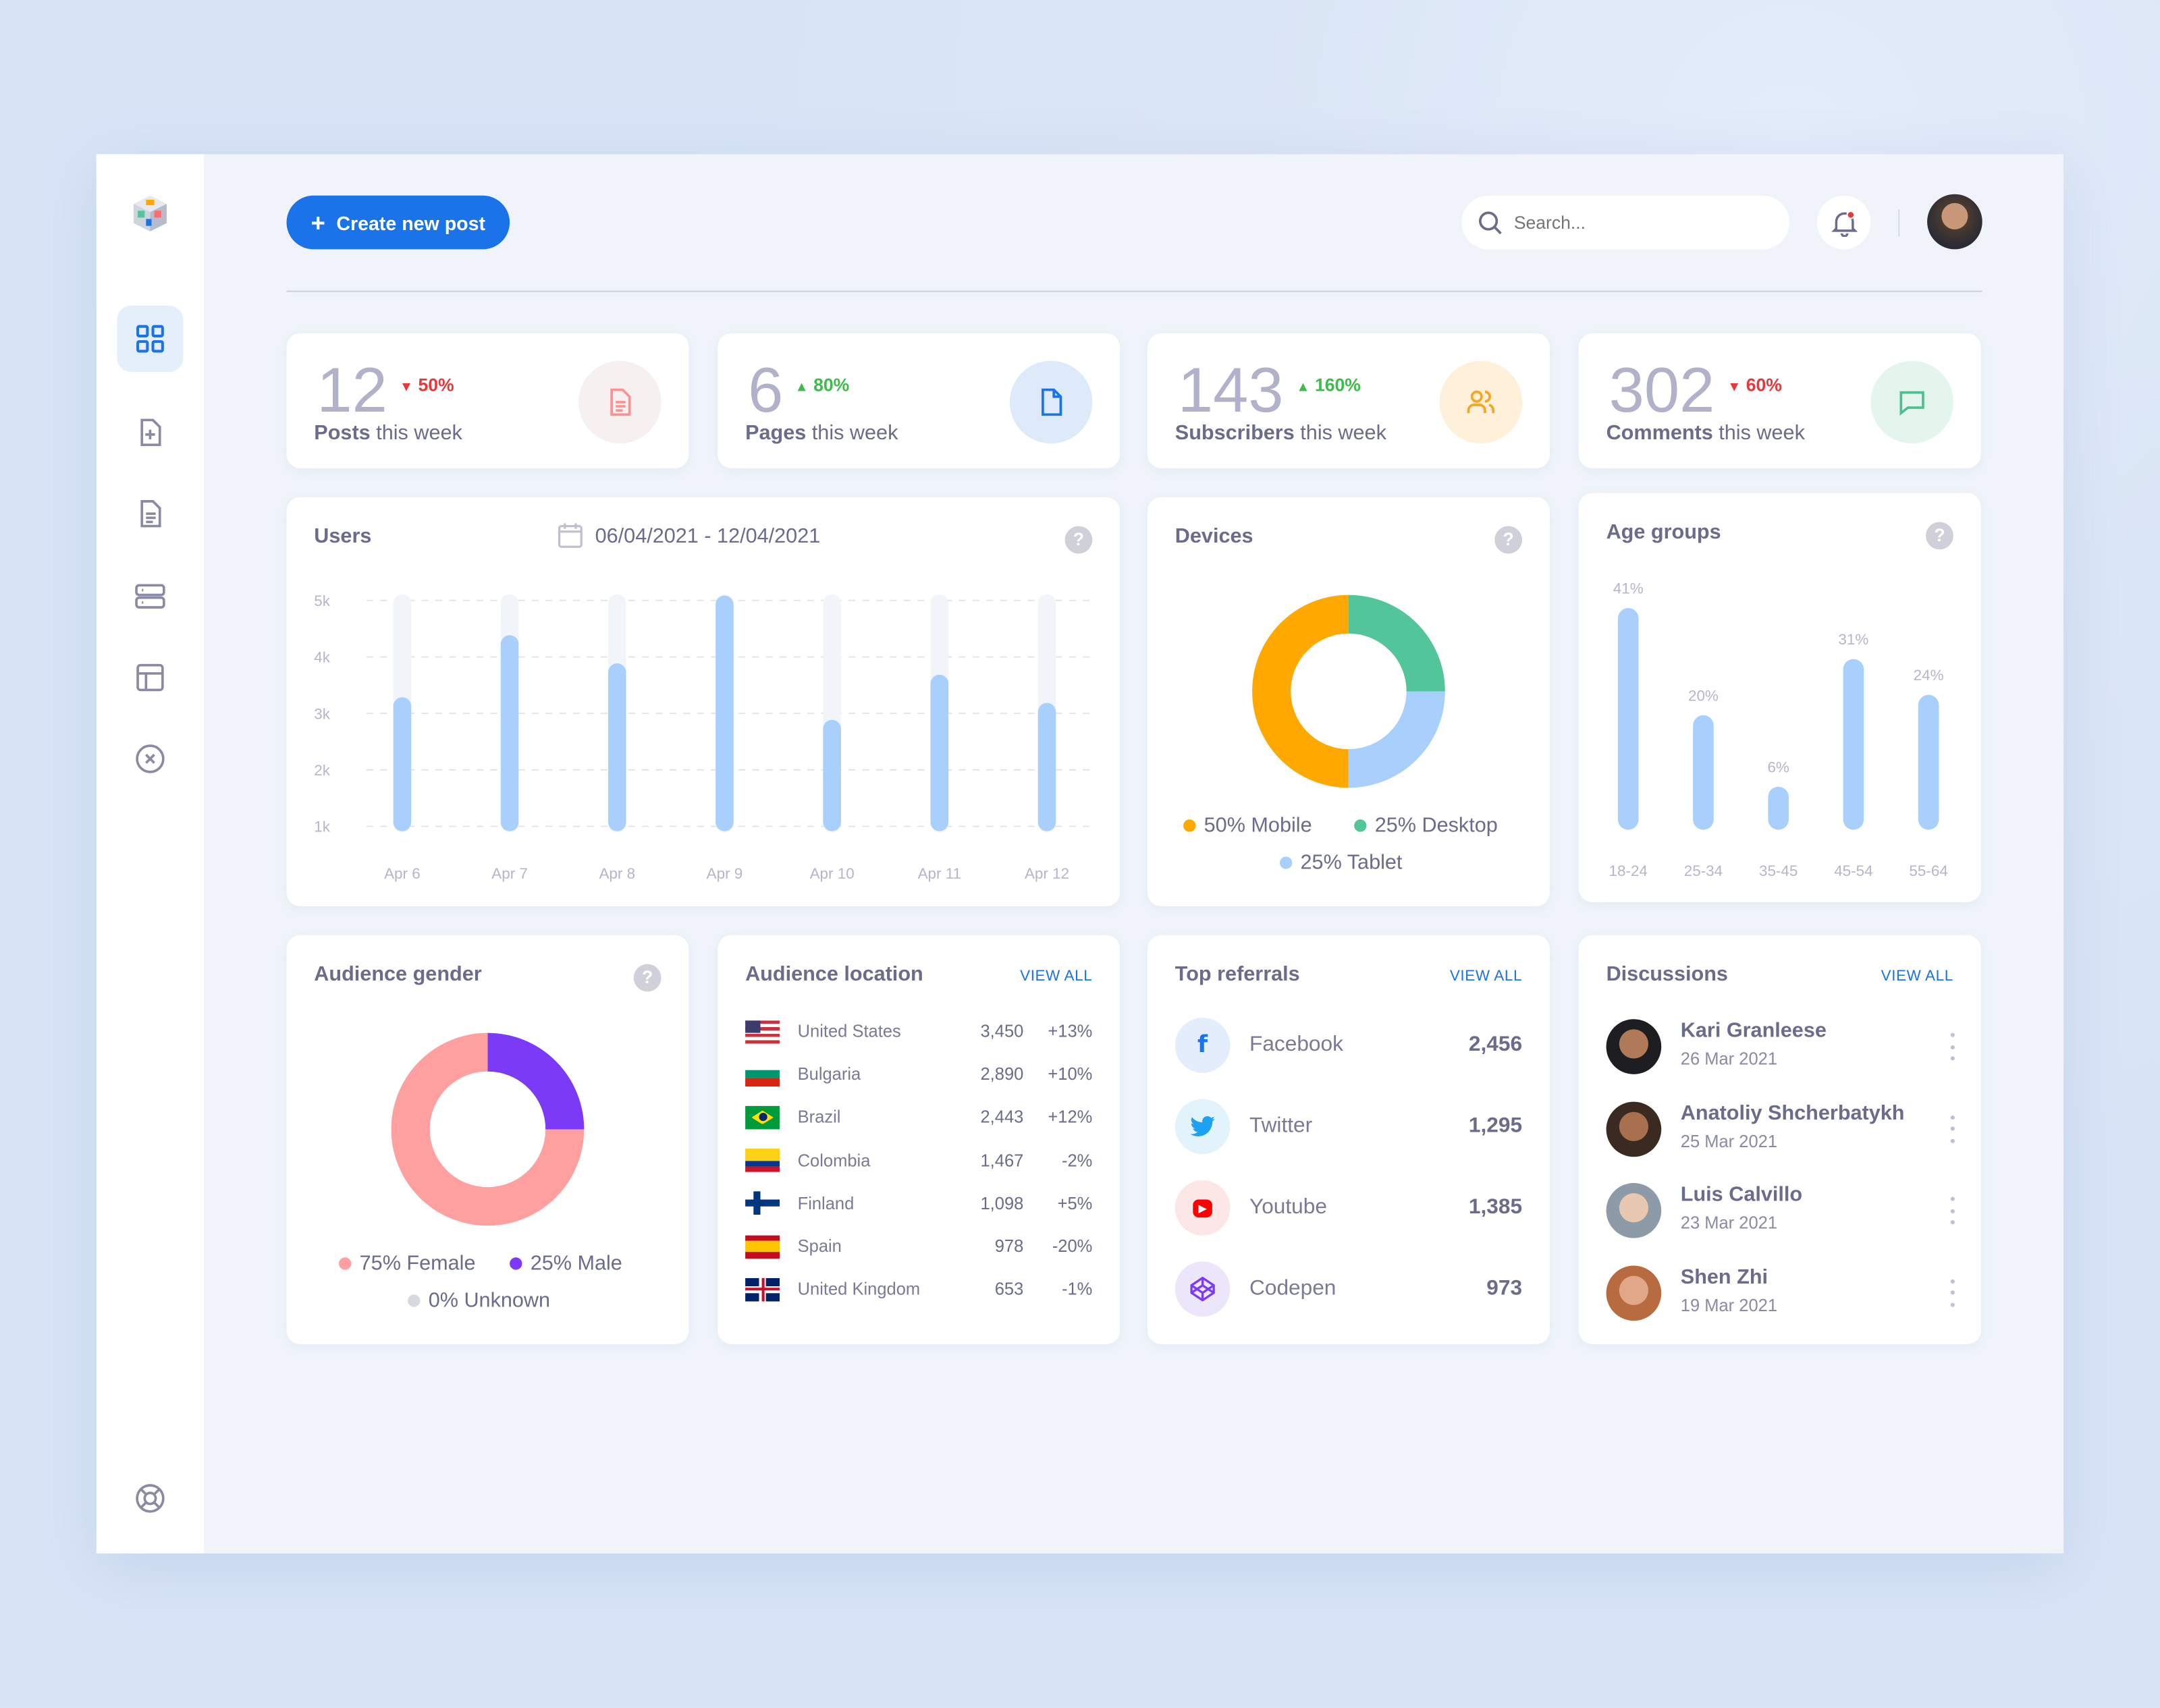  Describe the element at coordinates (1496, 1207) in the screenshot. I see `referral-value: 1,385` at that location.